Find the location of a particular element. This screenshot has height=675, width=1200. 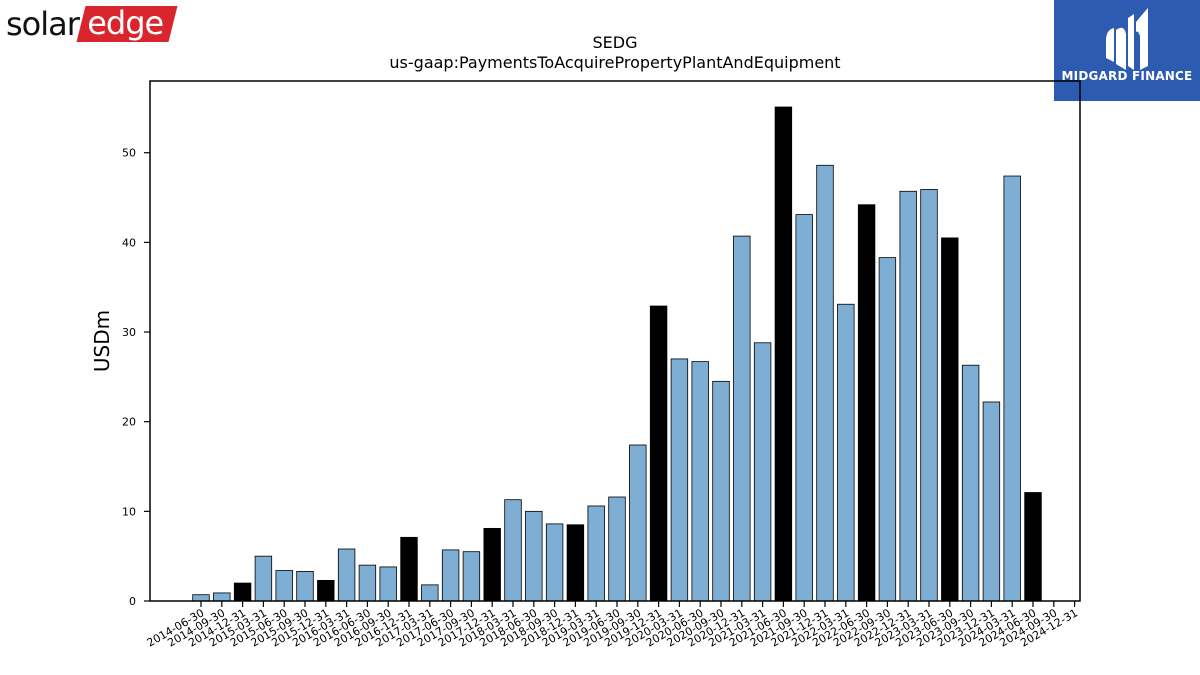

y-axis-label: USDm is located at coordinates (102, 341).